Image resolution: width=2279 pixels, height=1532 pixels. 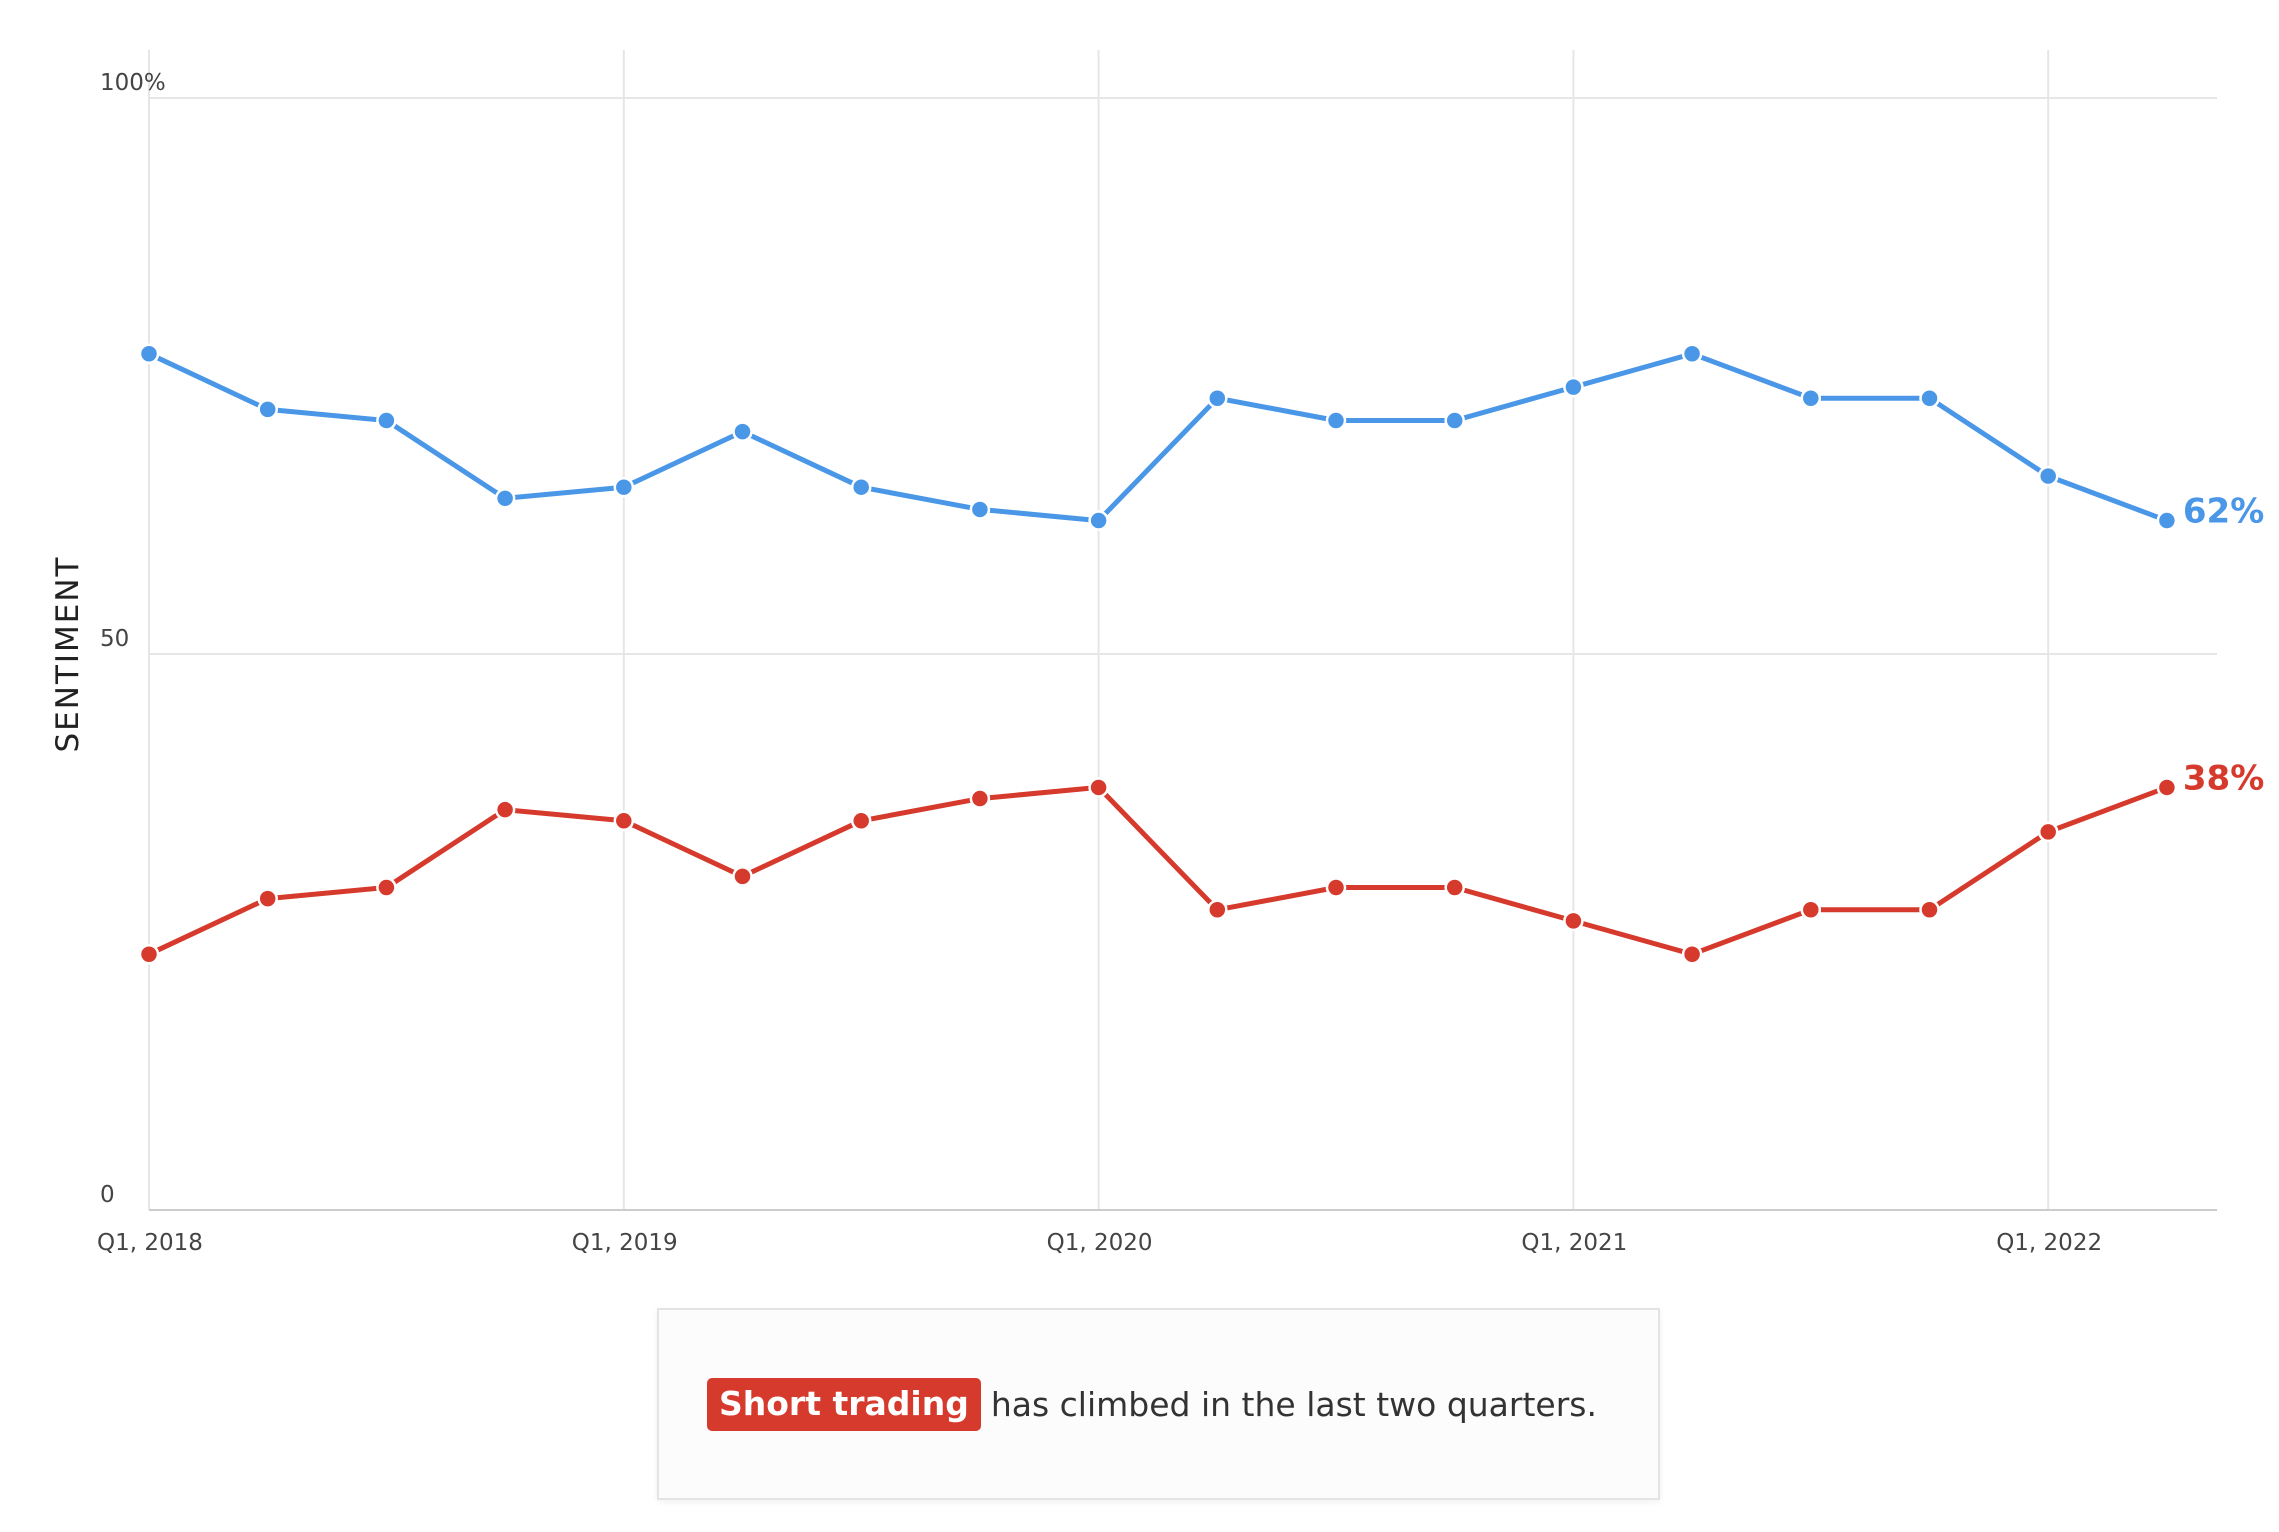 I want to click on x-tick-label: Q1, 2019, so click(x=625, y=1243).